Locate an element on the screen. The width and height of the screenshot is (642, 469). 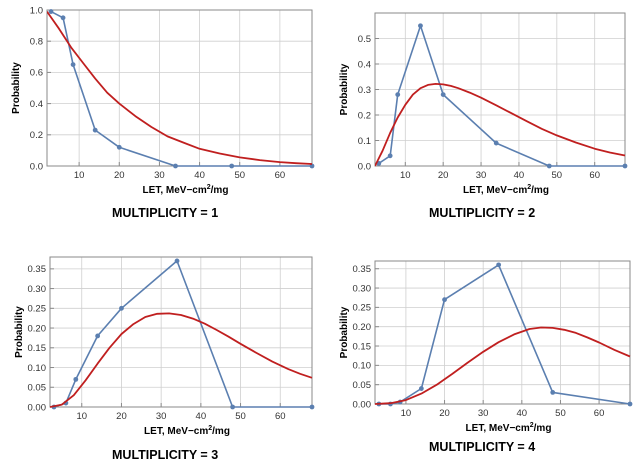
y-tick-label: 0.5 is located at coordinates (364, 39).